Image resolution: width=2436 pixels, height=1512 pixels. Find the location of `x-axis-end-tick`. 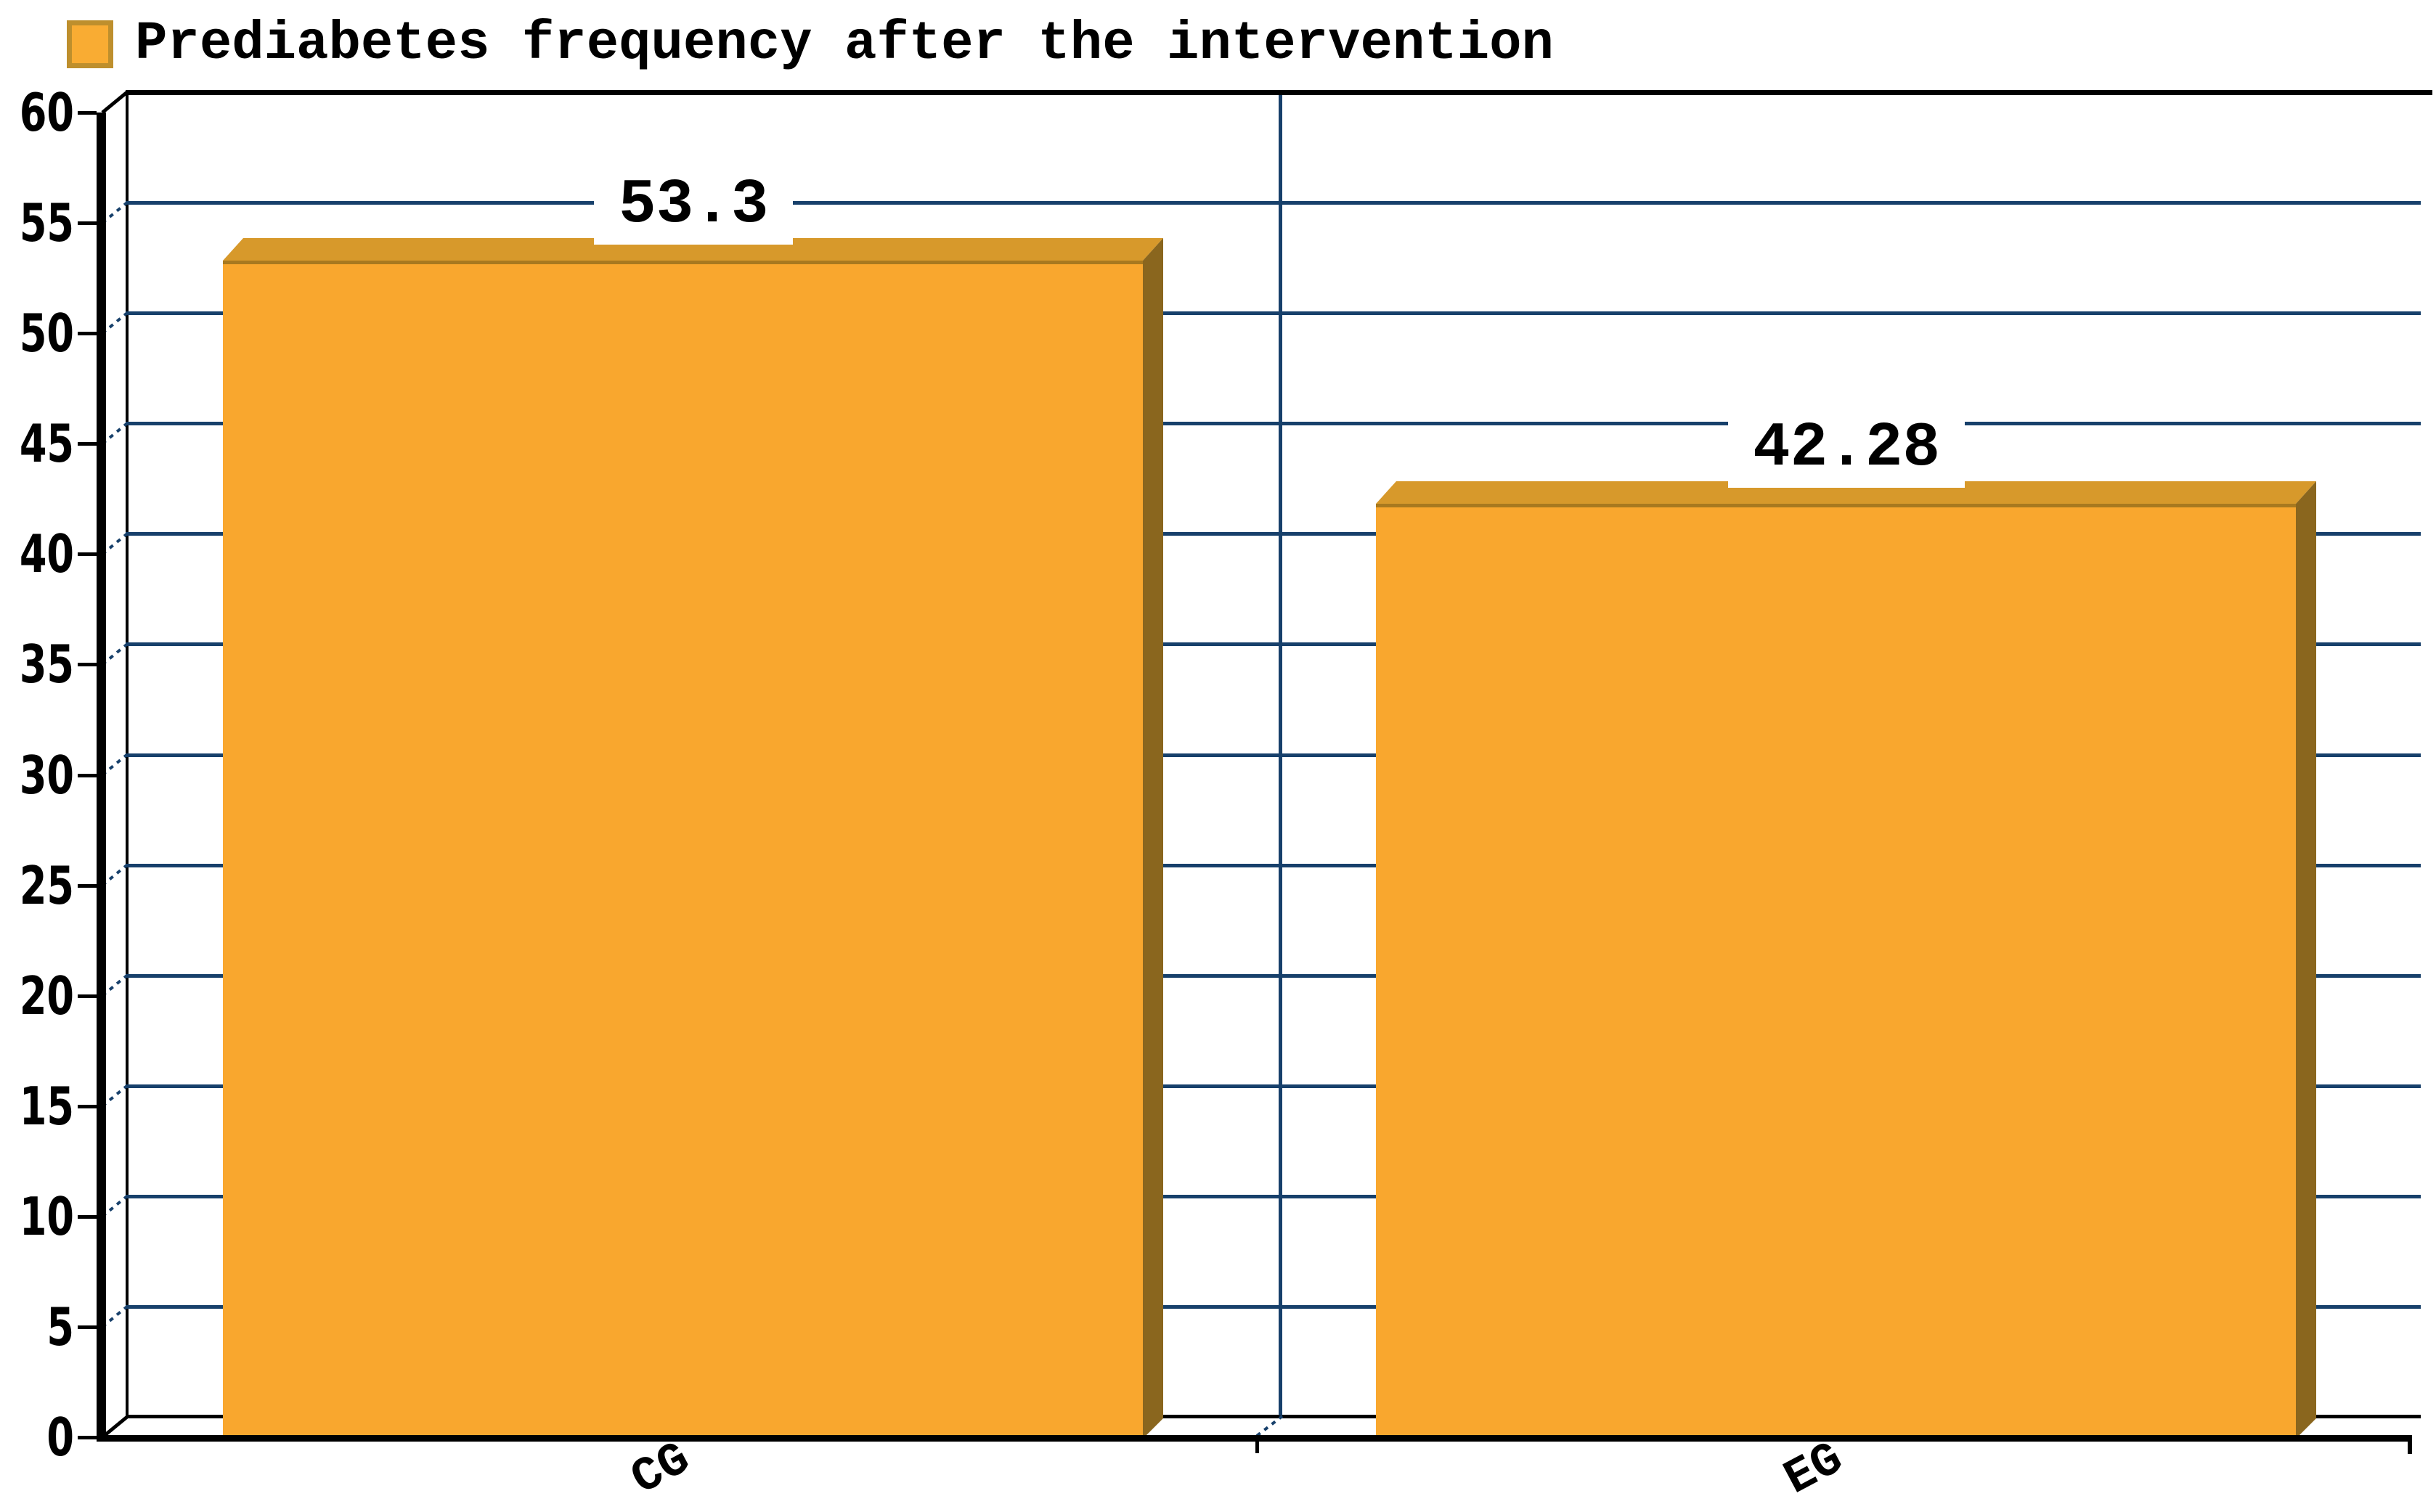

x-axis-end-tick is located at coordinates (2410, 1444).